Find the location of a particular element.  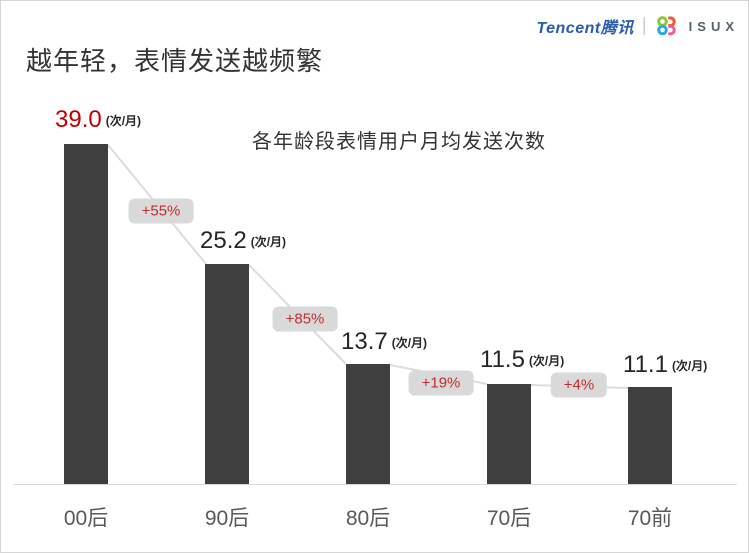

value-number: 11.5 is located at coordinates (502, 359).